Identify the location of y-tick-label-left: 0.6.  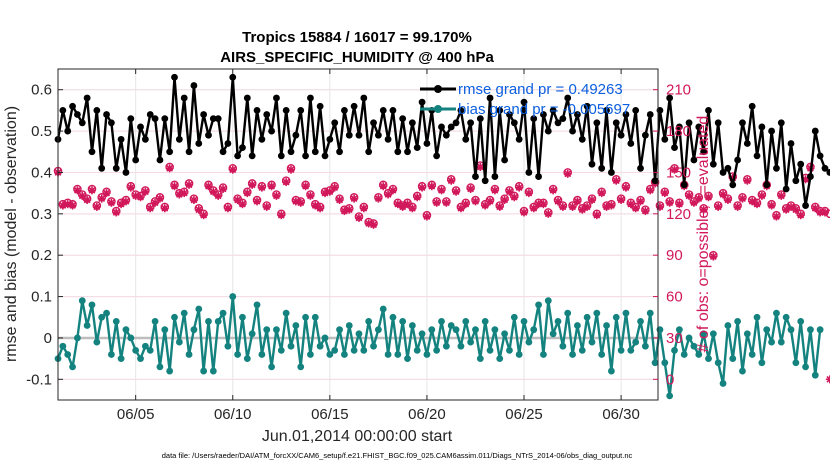
(41, 90).